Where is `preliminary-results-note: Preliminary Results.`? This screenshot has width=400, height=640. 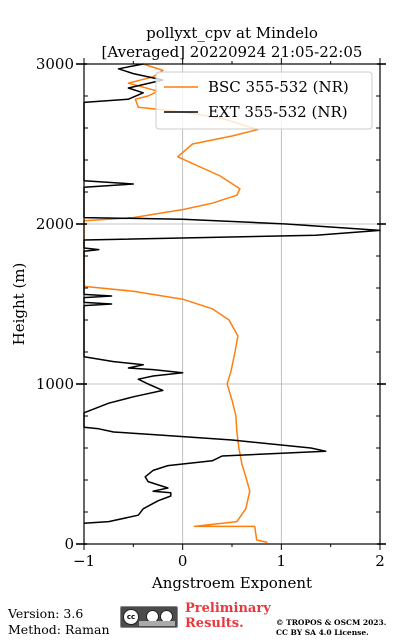 preliminary-results-note: Preliminary Results. is located at coordinates (228, 616).